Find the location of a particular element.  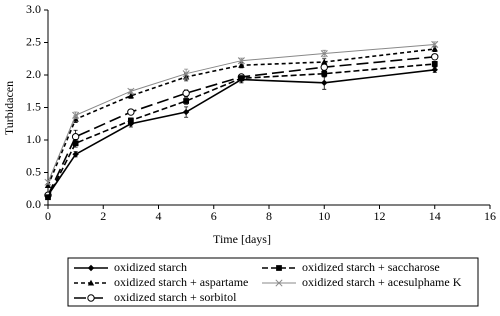

y-tick-label: 2.0 is located at coordinates (33, 74).